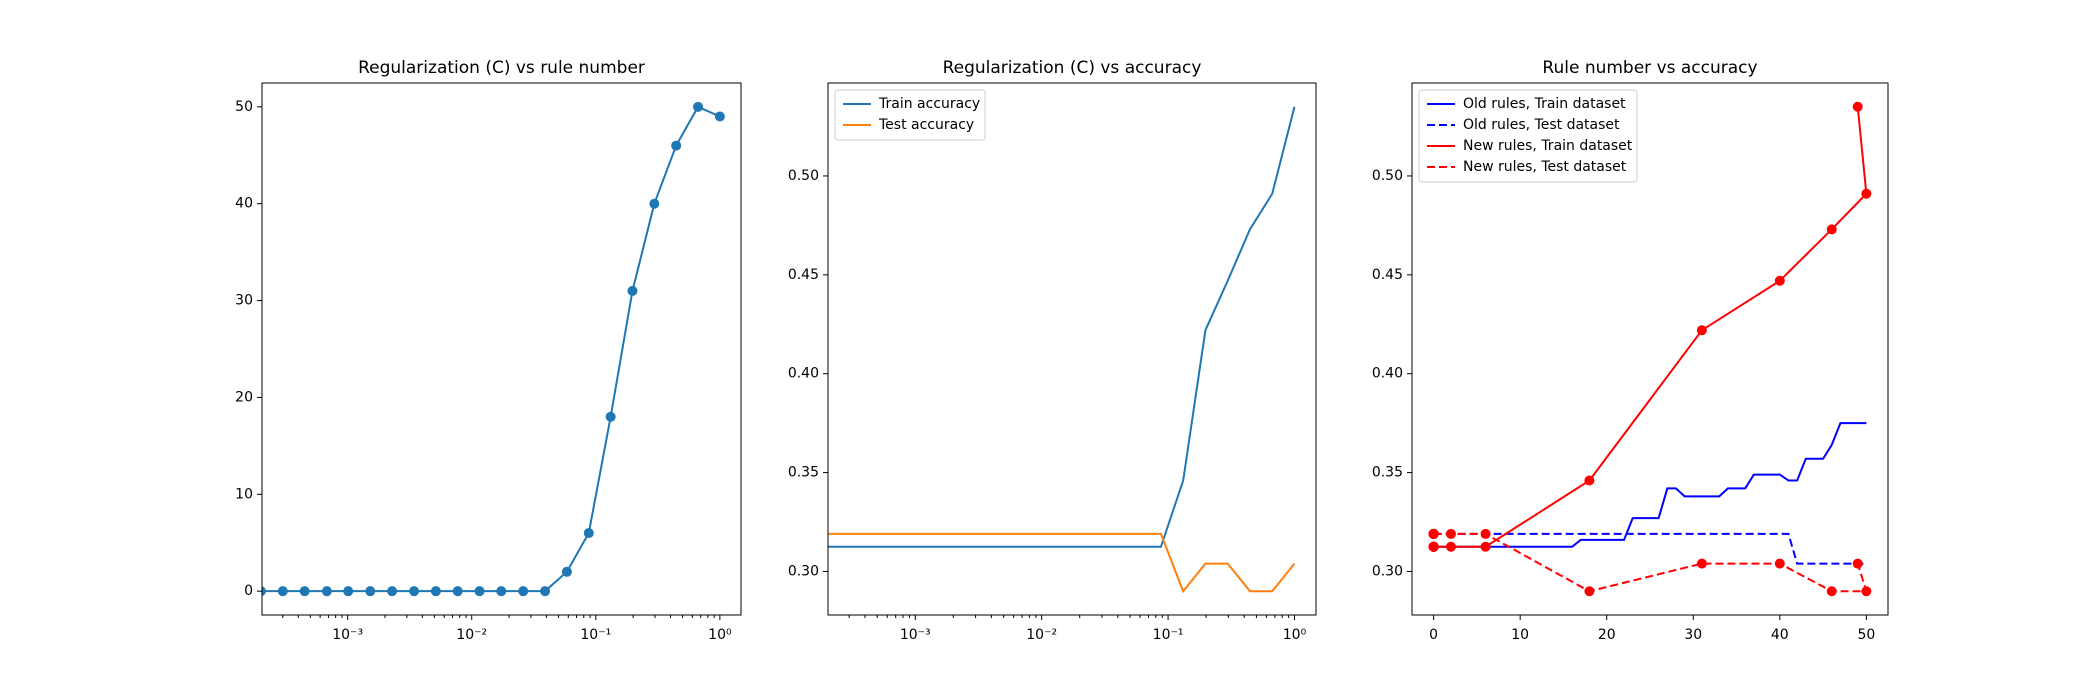 The width and height of the screenshot is (2100, 700). What do you see at coordinates (1780, 635) in the screenshot?
I see `x-tick-label: 40` at bounding box center [1780, 635].